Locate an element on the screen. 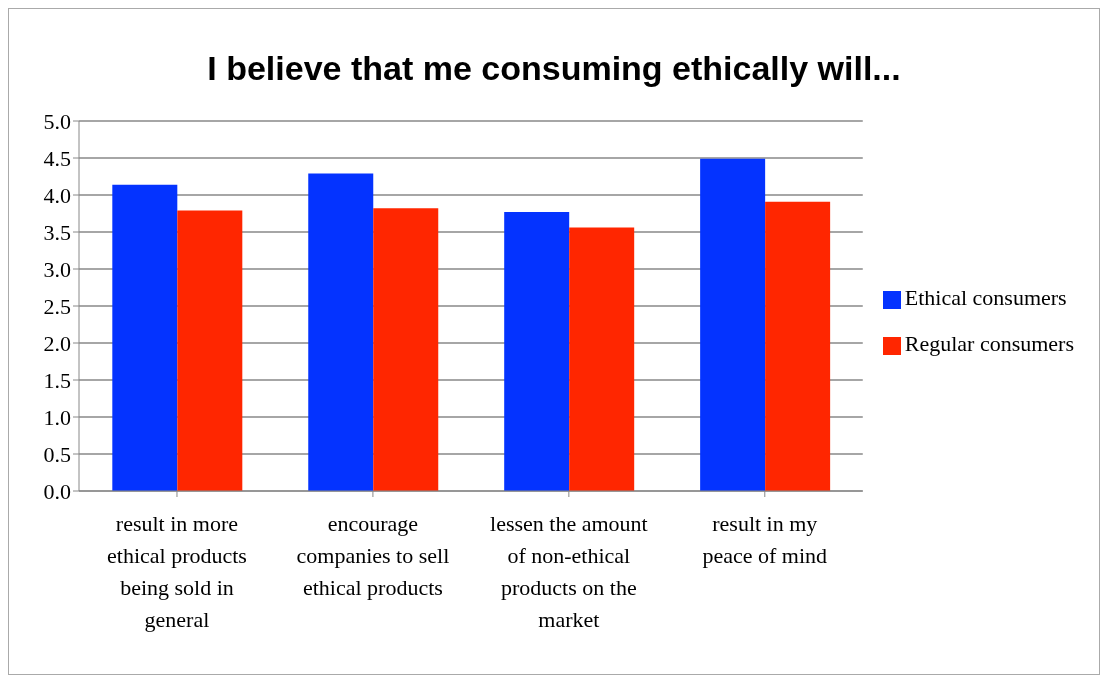 The width and height of the screenshot is (1108, 681). y-tick-label: 2.5 is located at coordinates (57, 306).